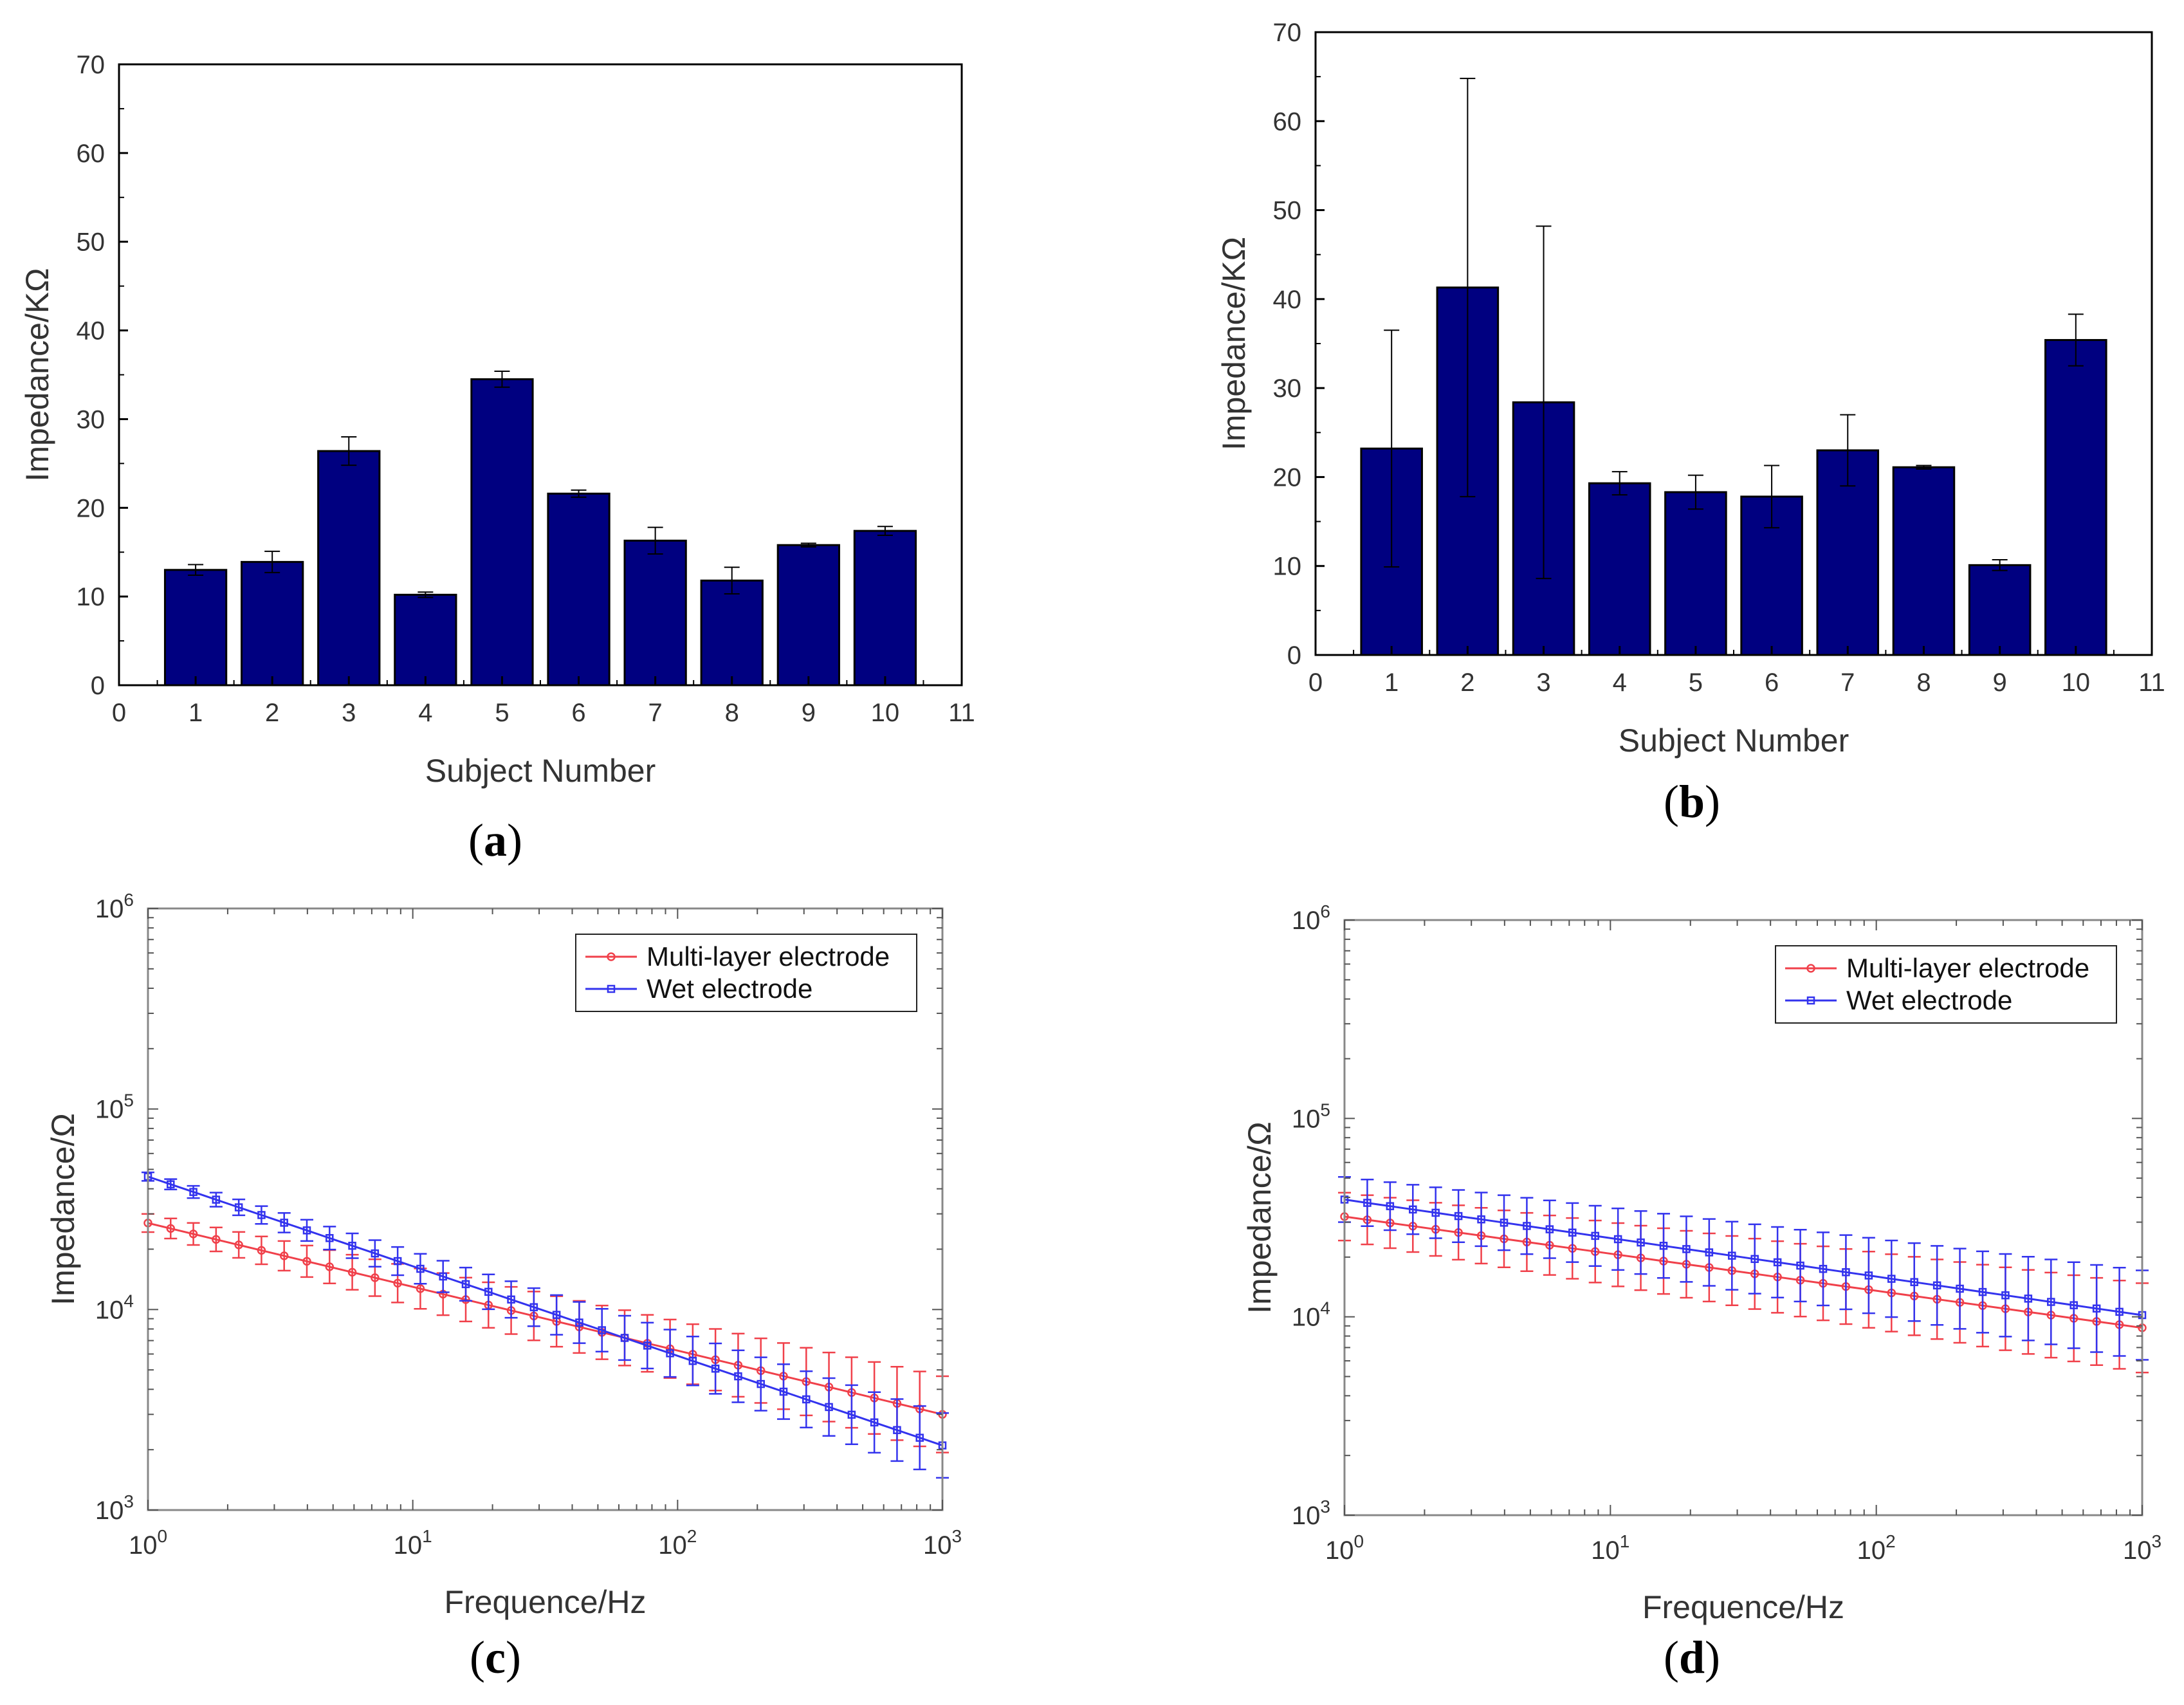 The image size is (2184, 1705). What do you see at coordinates (578, 713) in the screenshot?
I see `x-tick-label: 6` at bounding box center [578, 713].